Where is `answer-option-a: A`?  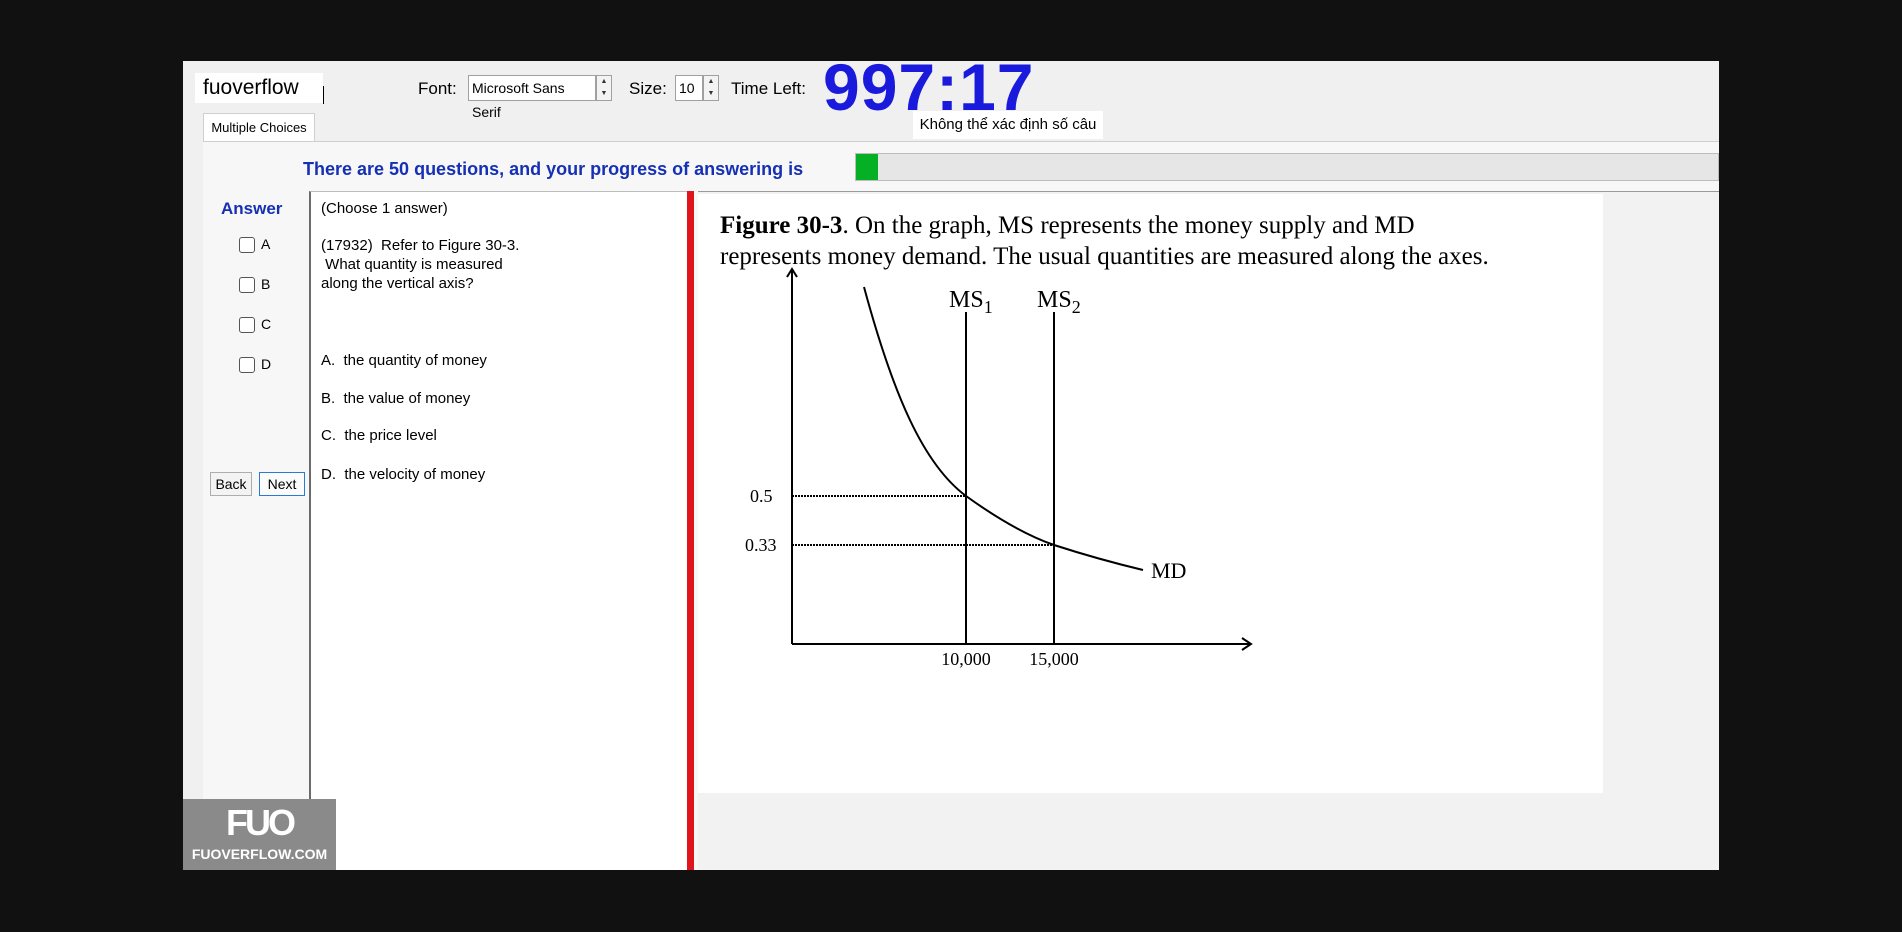
answer-option-a: A is located at coordinates (255, 245).